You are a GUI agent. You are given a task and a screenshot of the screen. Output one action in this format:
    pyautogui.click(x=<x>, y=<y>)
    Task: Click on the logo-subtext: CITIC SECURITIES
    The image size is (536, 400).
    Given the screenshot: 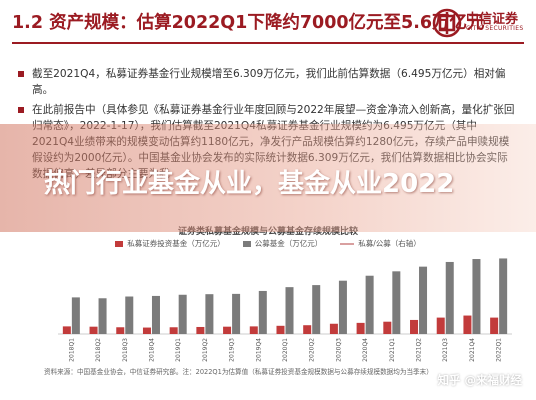 What is the action you would take?
    pyautogui.click(x=495, y=28)
    